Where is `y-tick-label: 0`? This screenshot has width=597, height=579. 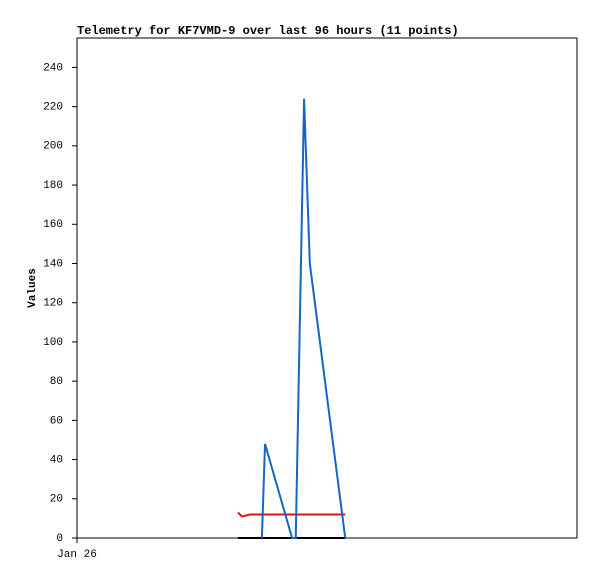 y-tick-label: 0 is located at coordinates (59, 539).